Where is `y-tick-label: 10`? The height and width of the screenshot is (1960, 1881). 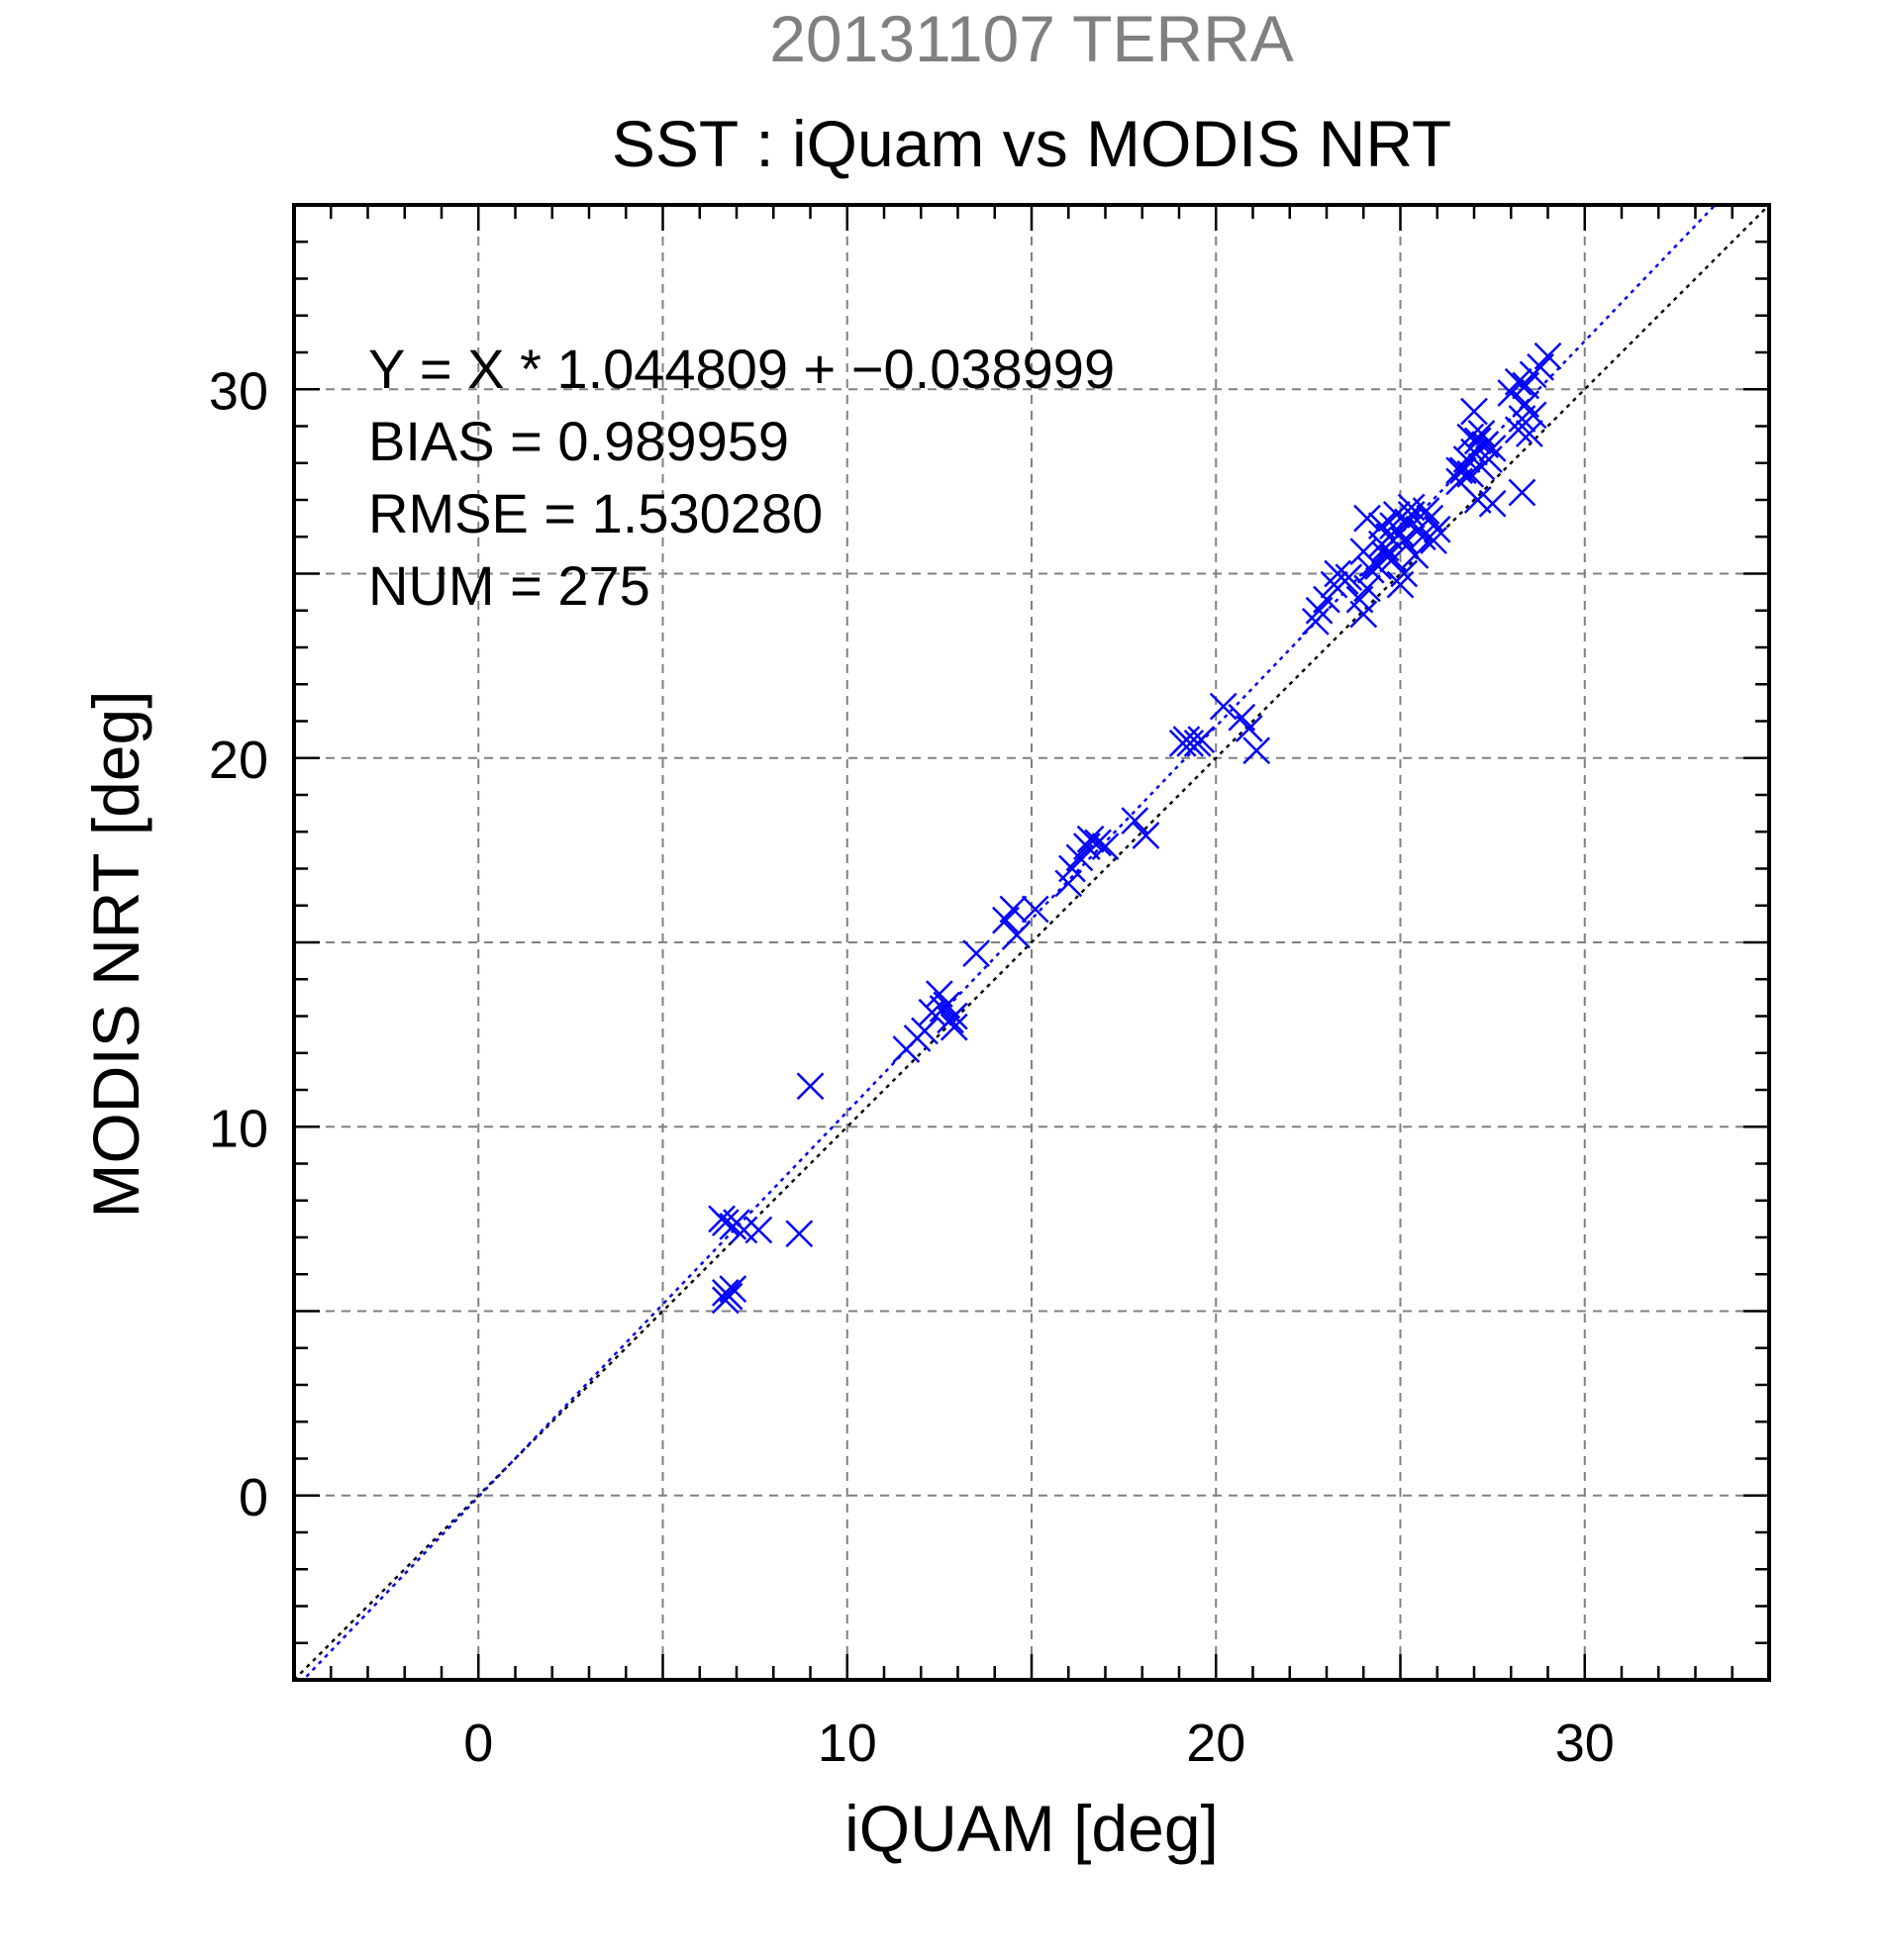 y-tick-label: 10 is located at coordinates (239, 1128).